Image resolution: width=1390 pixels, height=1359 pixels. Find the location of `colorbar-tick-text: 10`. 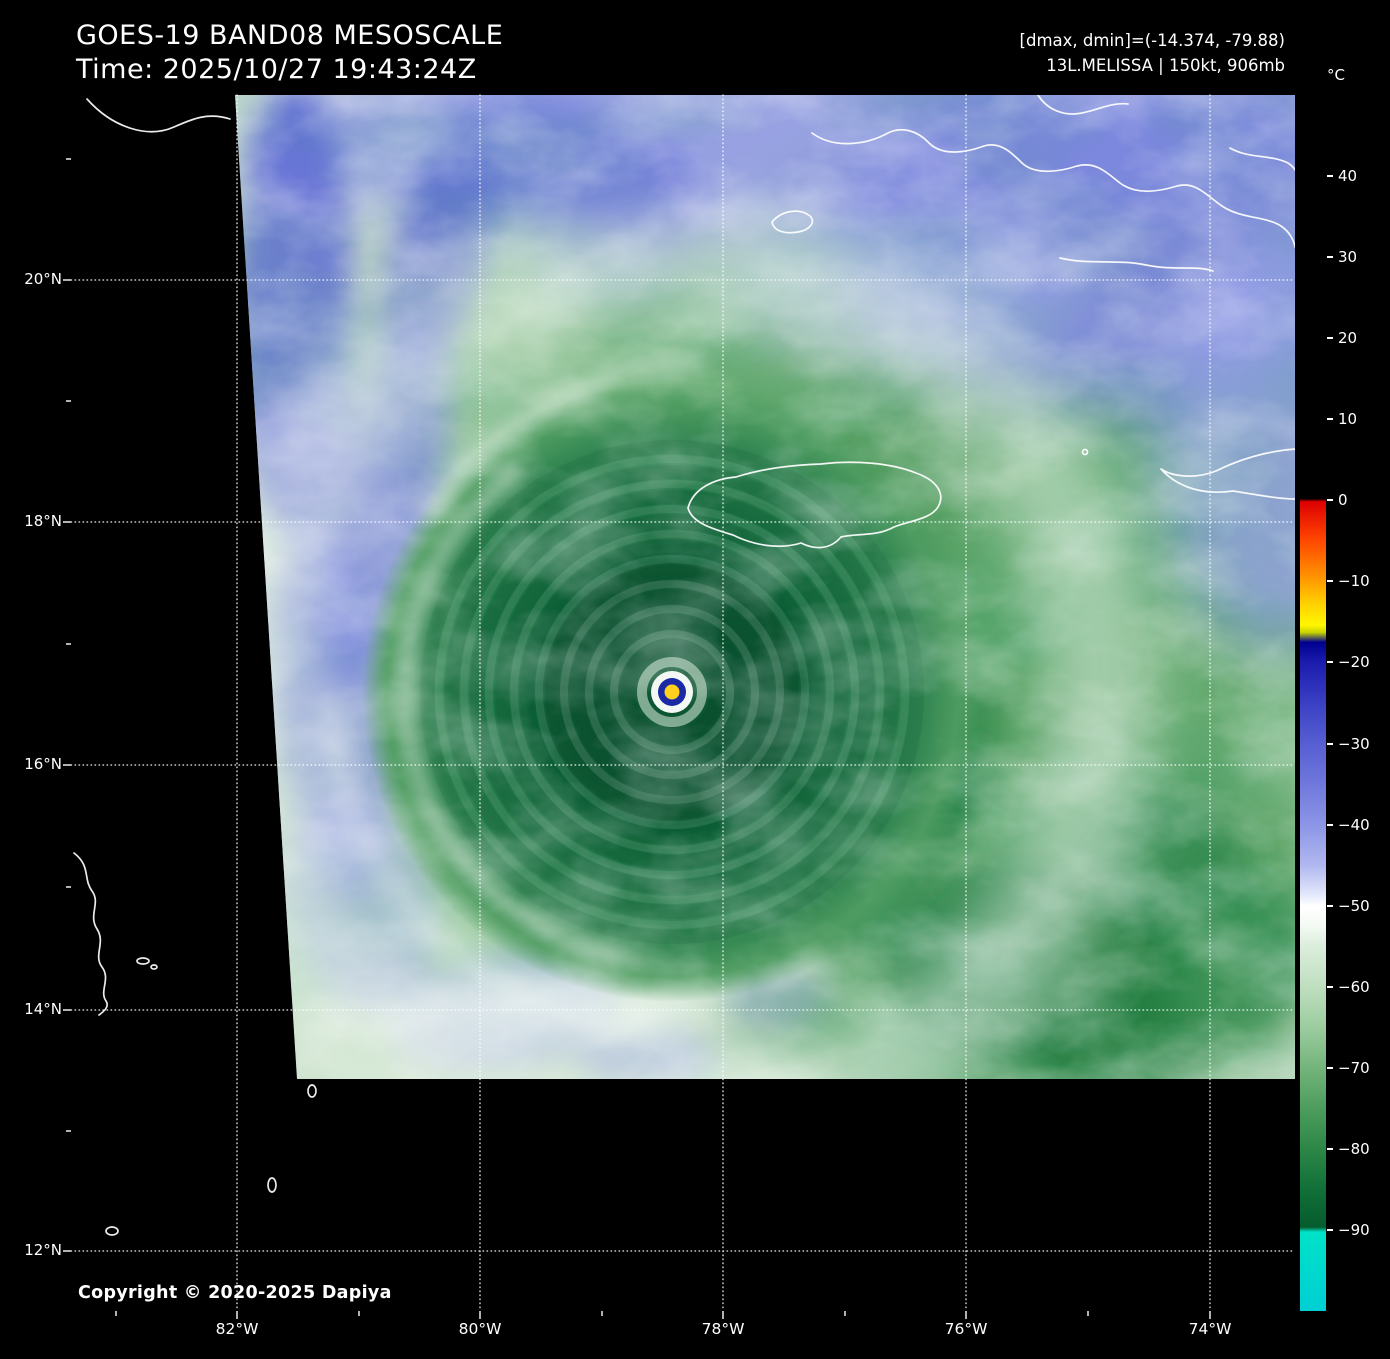

colorbar-tick-text: 10 is located at coordinates (1348, 419).